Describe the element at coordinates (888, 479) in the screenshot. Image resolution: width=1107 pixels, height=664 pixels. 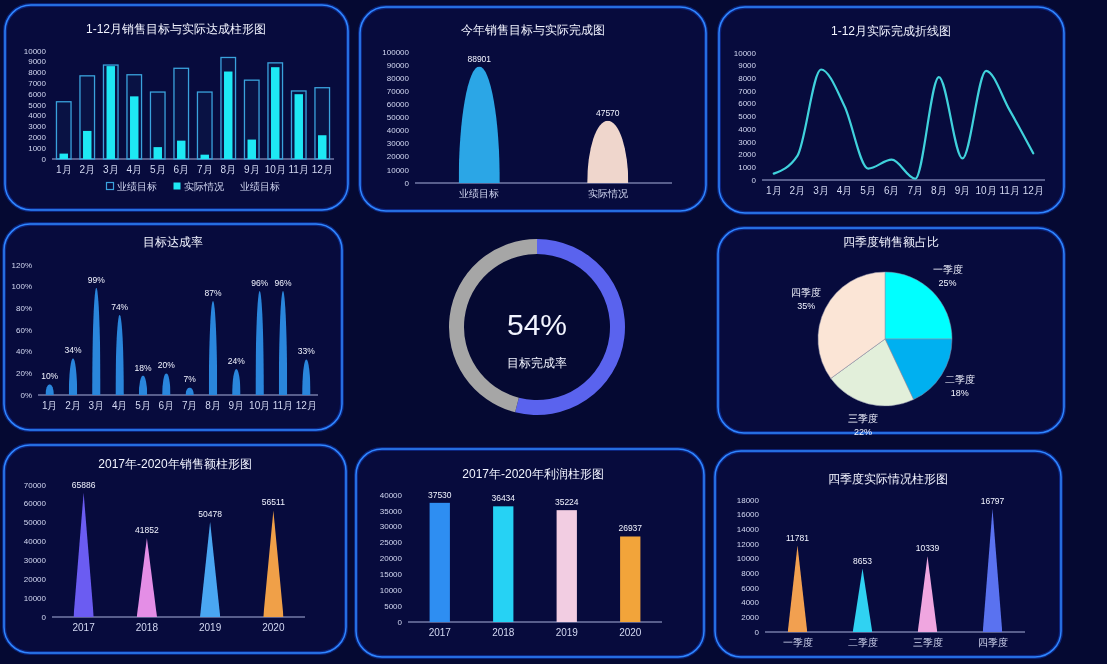
I see `chart-title: 四季度实际情况柱形图` at that location.